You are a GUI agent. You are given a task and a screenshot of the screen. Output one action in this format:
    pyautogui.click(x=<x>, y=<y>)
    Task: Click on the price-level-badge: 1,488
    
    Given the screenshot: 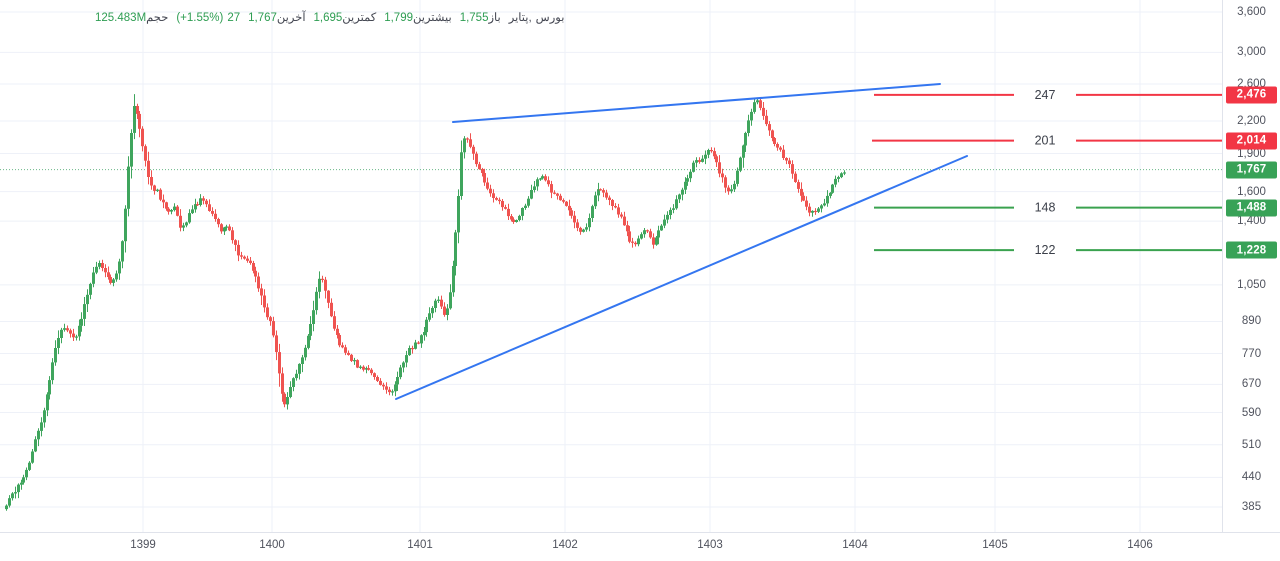 What is the action you would take?
    pyautogui.click(x=1251, y=208)
    